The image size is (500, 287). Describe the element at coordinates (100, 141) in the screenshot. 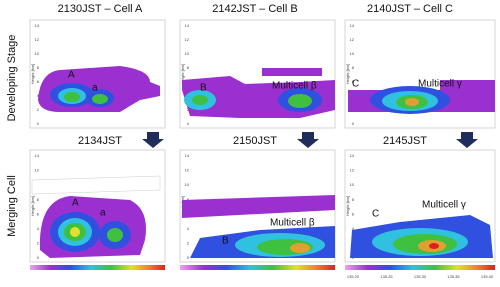

I see `panel-title: 2134JST` at that location.